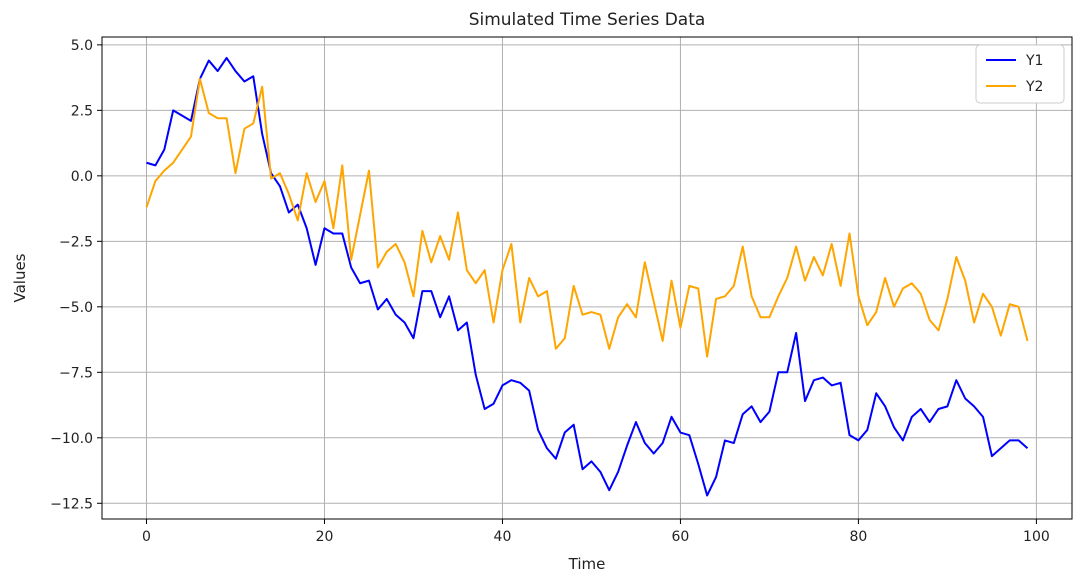 Image resolution: width=1080 pixels, height=579 pixels. Describe the element at coordinates (681, 537) in the screenshot. I see `x-tick-label: 60` at that location.